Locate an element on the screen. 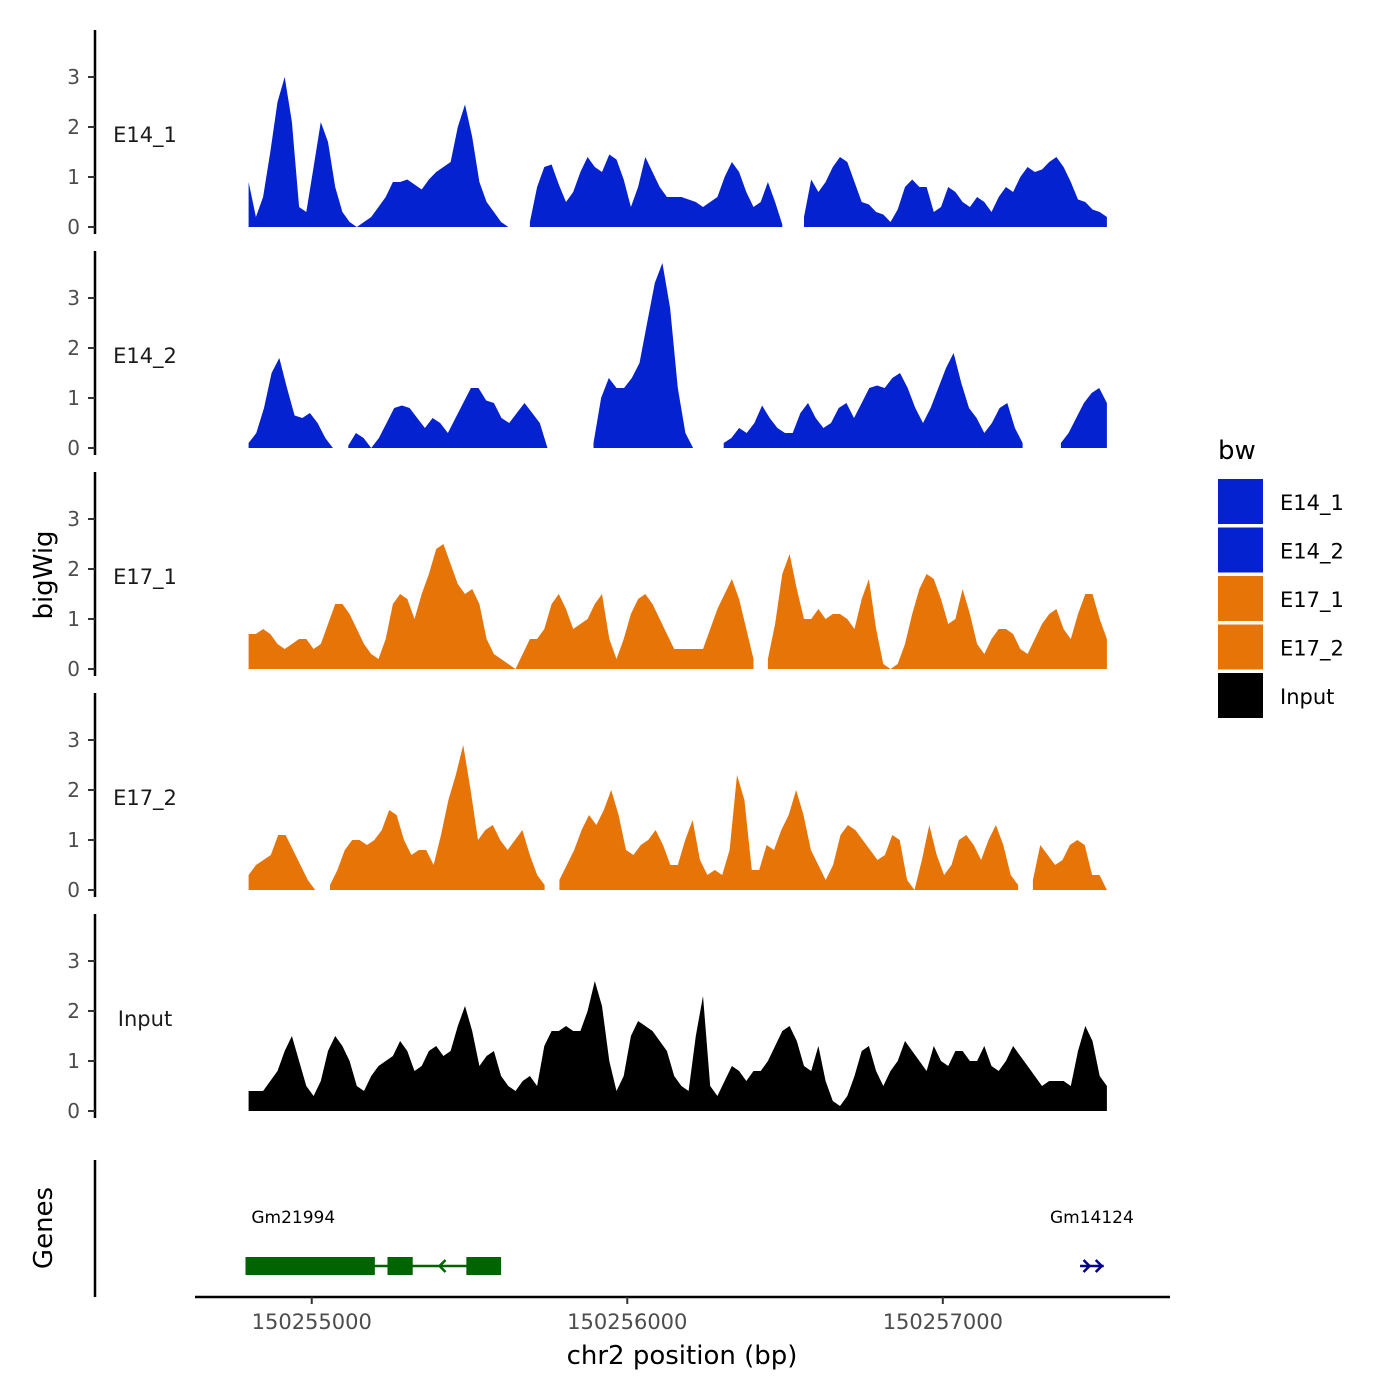 This screenshot has width=1400, height=1400. panel-E17_2: 0 1 2 3 E17_2 is located at coordinates (587, 797).